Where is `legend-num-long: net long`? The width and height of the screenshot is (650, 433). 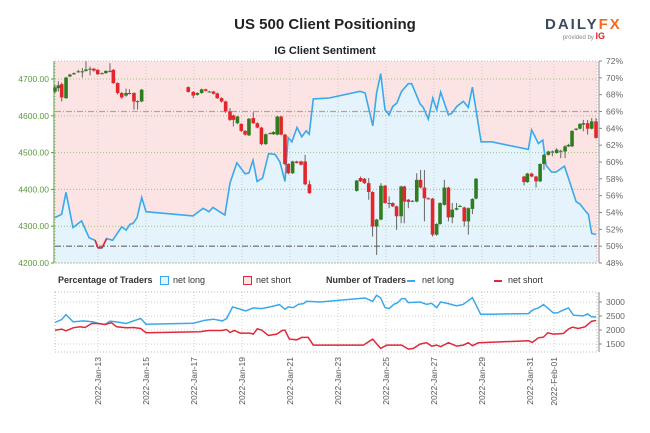 legend-num-long: net long is located at coordinates (438, 280).